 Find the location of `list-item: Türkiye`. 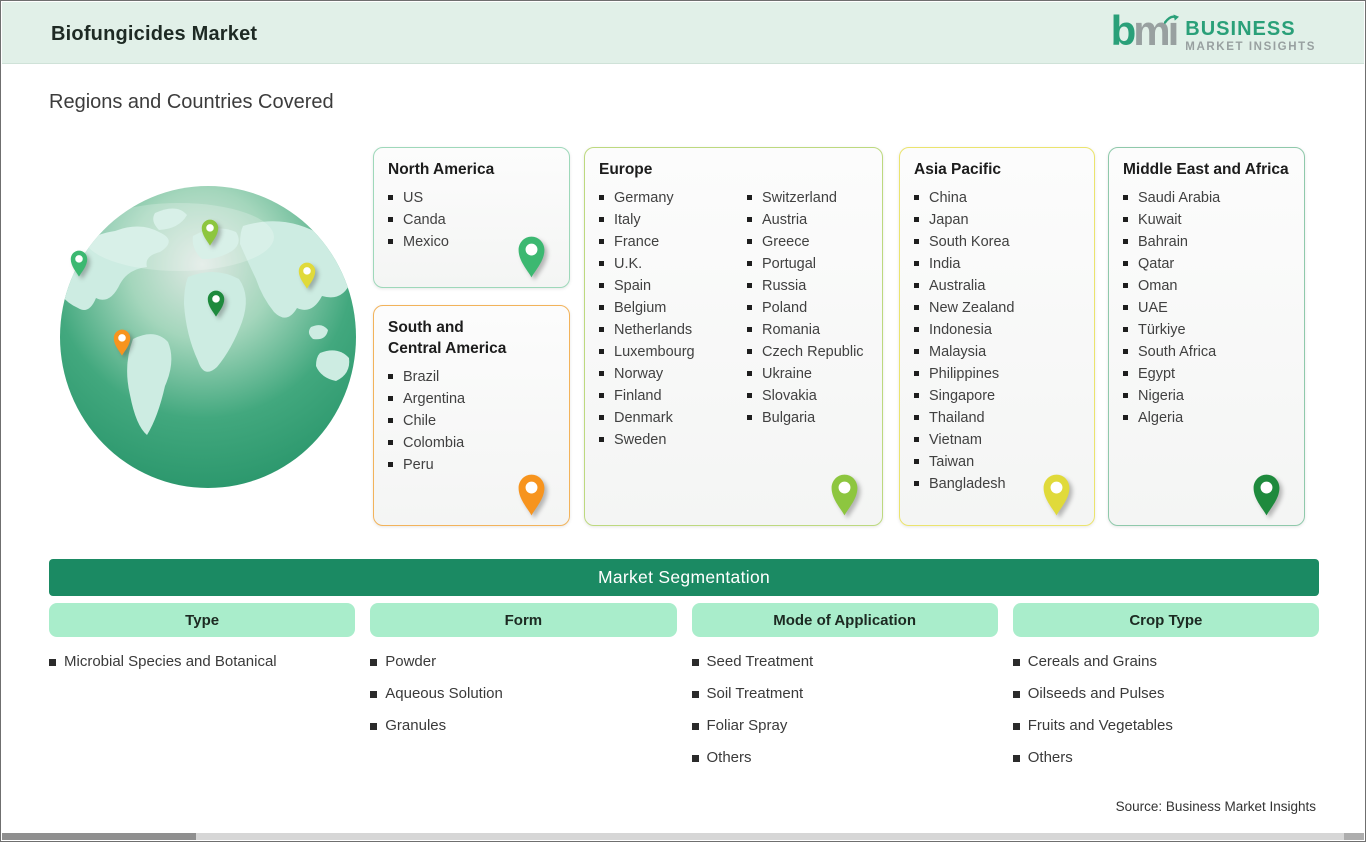

list-item: Türkiye is located at coordinates (1206, 330).